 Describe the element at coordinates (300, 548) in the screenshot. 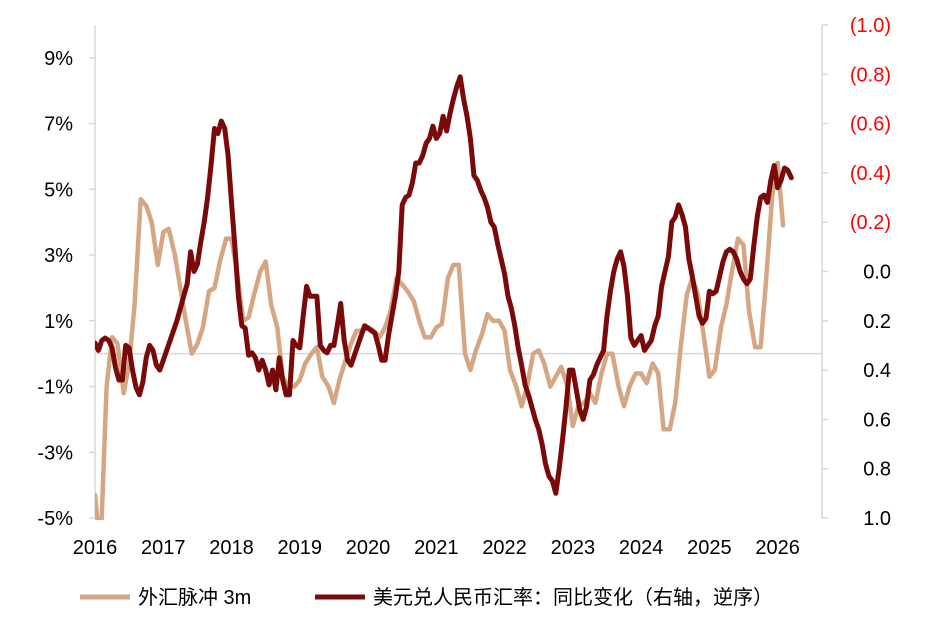

I see `x-tick-label: 2019` at that location.